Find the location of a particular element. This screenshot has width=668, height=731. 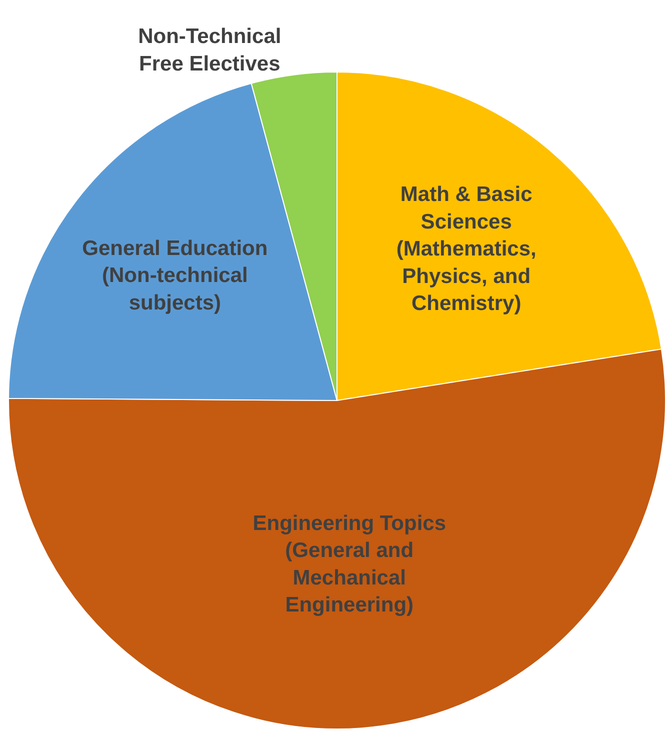

slice-label: Engineering Topics (General and Mechanical Engineering) is located at coordinates (349, 564).